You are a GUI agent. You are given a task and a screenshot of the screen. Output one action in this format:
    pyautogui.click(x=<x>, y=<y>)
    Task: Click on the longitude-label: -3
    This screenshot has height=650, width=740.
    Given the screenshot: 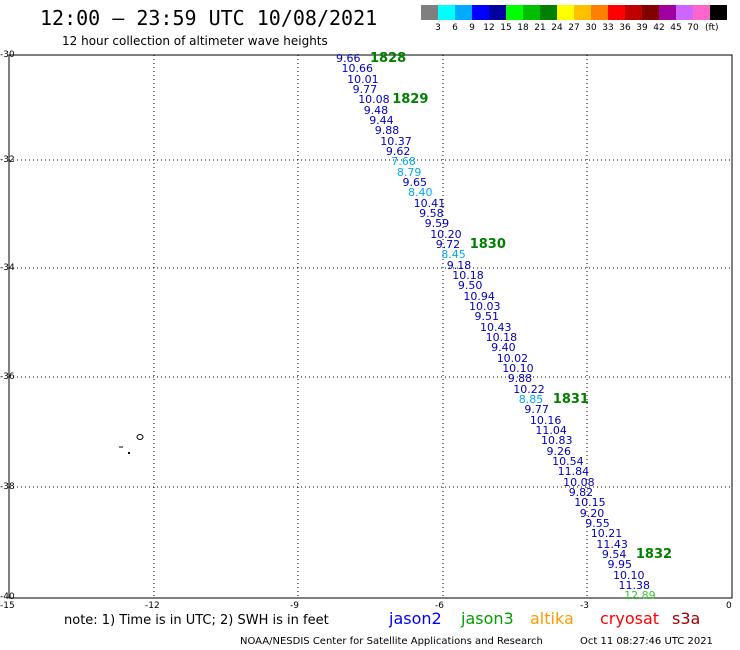 What is the action you would take?
    pyautogui.click(x=584, y=606)
    